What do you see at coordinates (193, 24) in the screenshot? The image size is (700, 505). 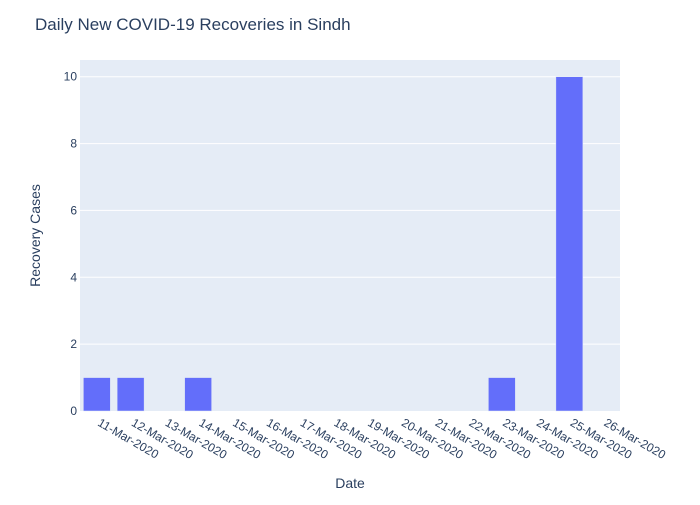 I see `chart-title: Daily New COVID-19 Recoveries in Sindh` at bounding box center [193, 24].